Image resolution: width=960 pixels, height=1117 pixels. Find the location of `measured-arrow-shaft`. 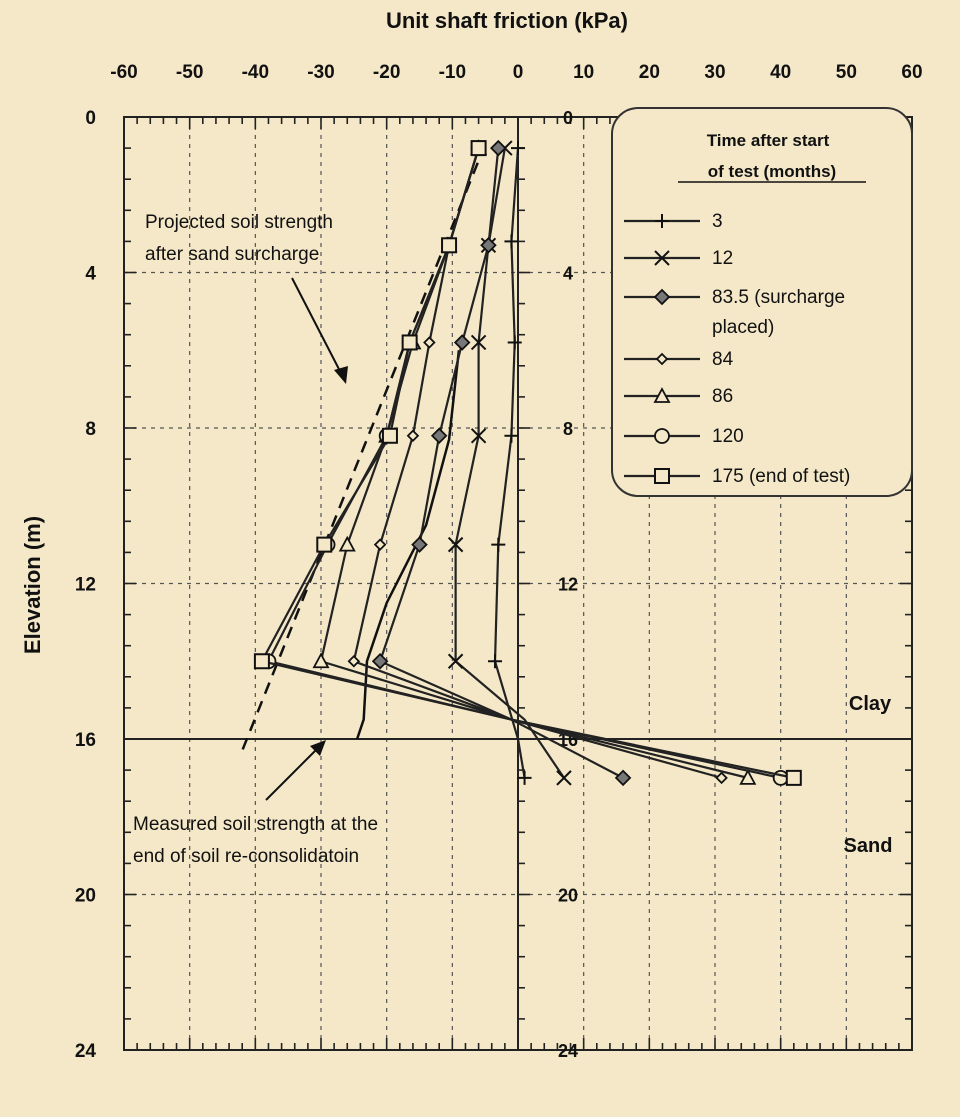

measured-arrow-shaft is located at coordinates (292, 774).